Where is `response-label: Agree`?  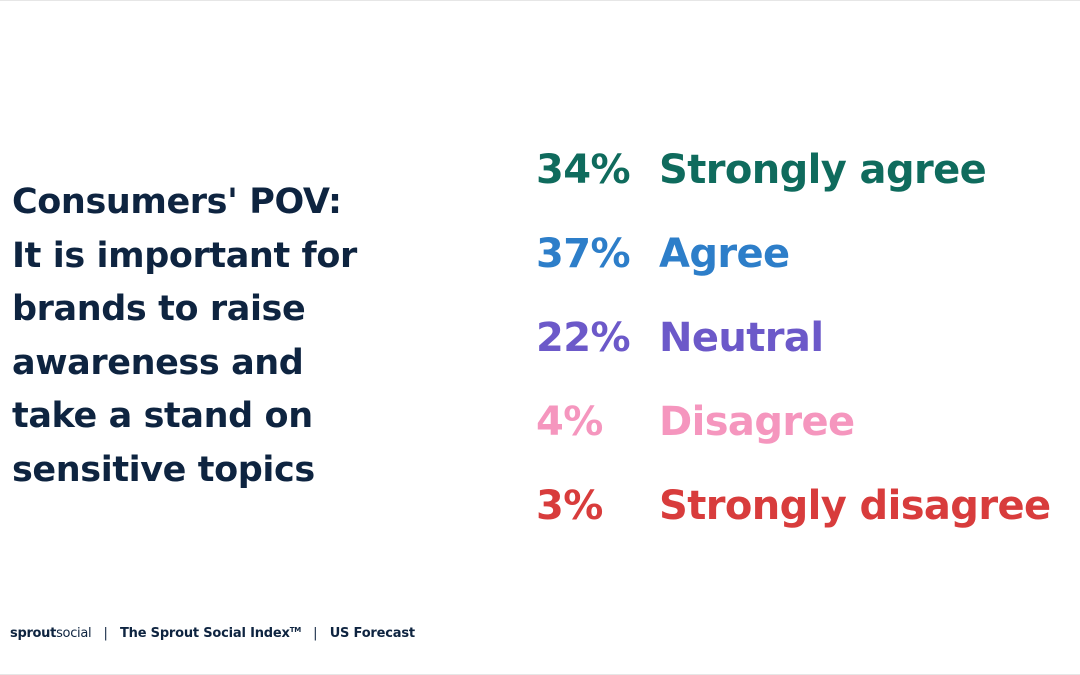
response-label: Agree is located at coordinates (724, 254).